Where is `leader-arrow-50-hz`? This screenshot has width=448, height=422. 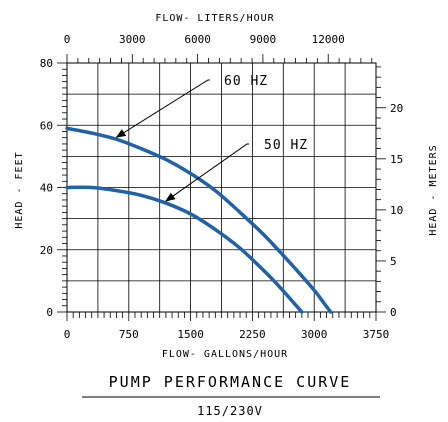
leader-arrow-50-hz is located at coordinates (207, 172).